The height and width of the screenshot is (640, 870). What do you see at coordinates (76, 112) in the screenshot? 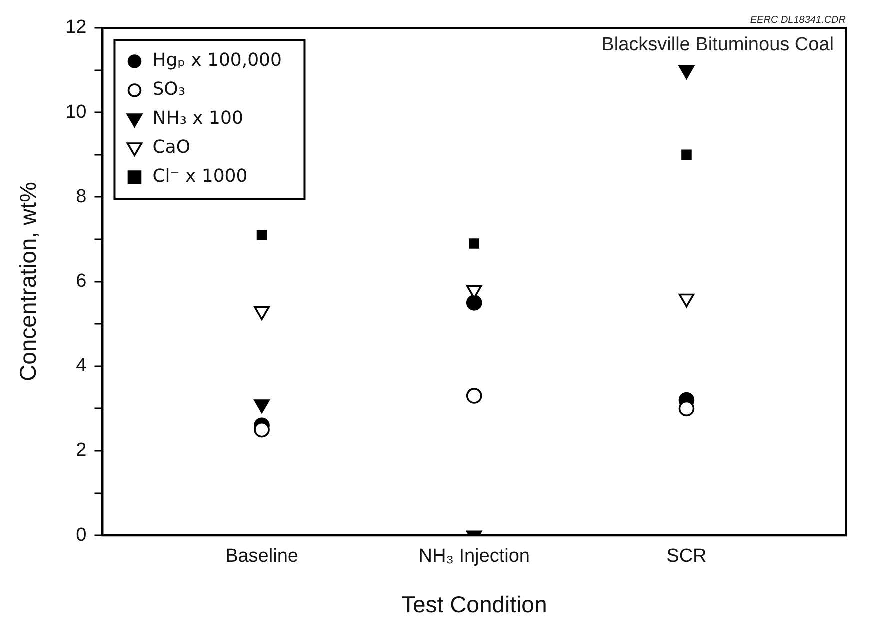
I see `y-tick-label: 10` at bounding box center [76, 112].